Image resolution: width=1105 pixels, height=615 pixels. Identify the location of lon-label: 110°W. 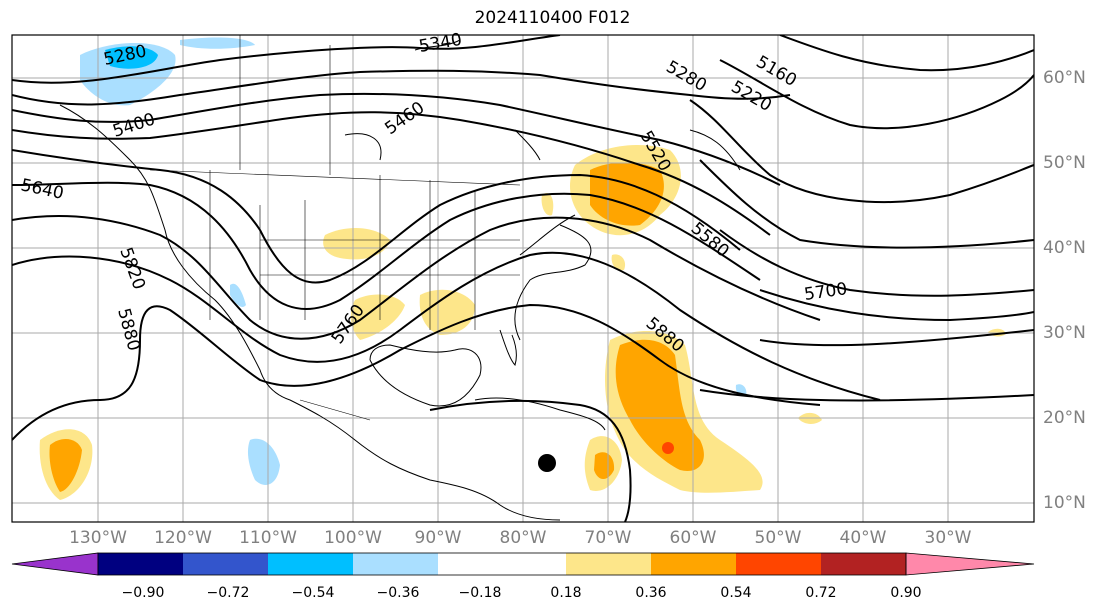
(268, 538).